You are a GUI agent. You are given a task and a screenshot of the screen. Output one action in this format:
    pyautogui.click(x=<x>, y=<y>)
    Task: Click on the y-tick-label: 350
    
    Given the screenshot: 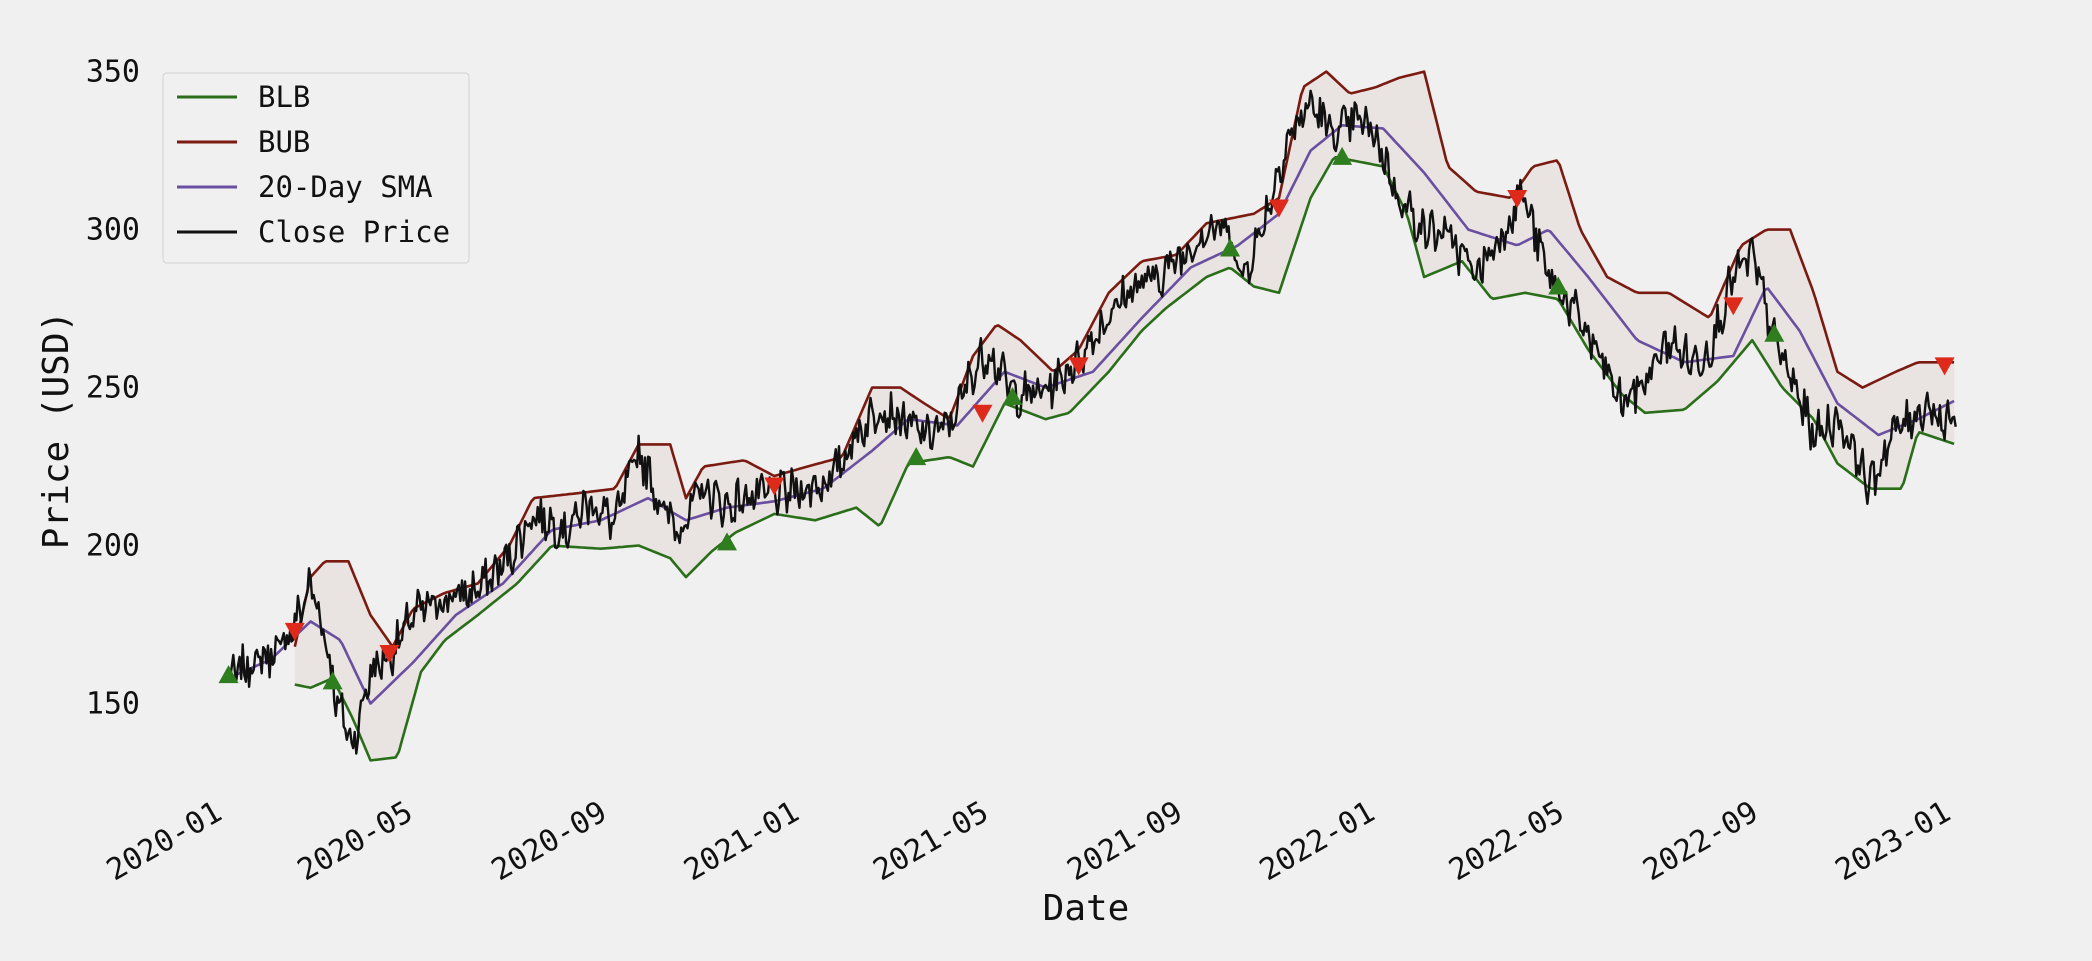 What is the action you would take?
    pyautogui.click(x=113, y=72)
    